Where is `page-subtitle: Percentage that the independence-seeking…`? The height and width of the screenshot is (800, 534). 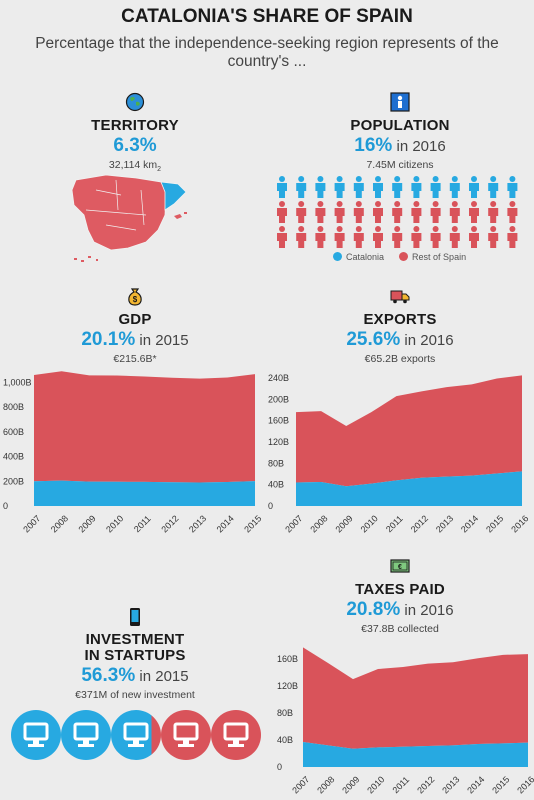
page-subtitle: Percentage that the independence-seeking… is located at coordinates (267, 52).